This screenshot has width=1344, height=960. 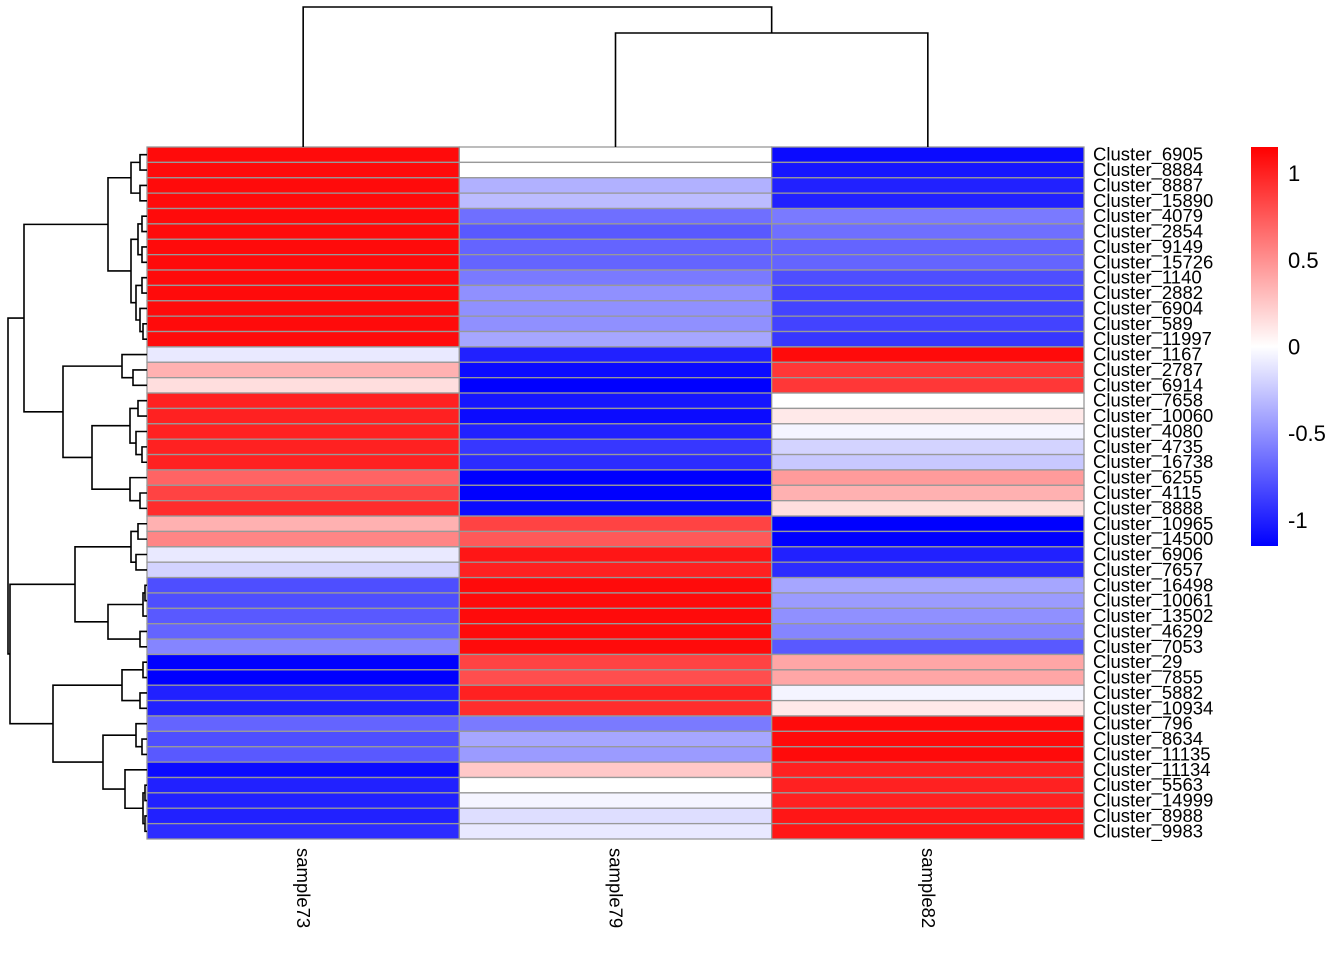 I want to click on row-label: Cluster_10060, so click(x=1153, y=416).